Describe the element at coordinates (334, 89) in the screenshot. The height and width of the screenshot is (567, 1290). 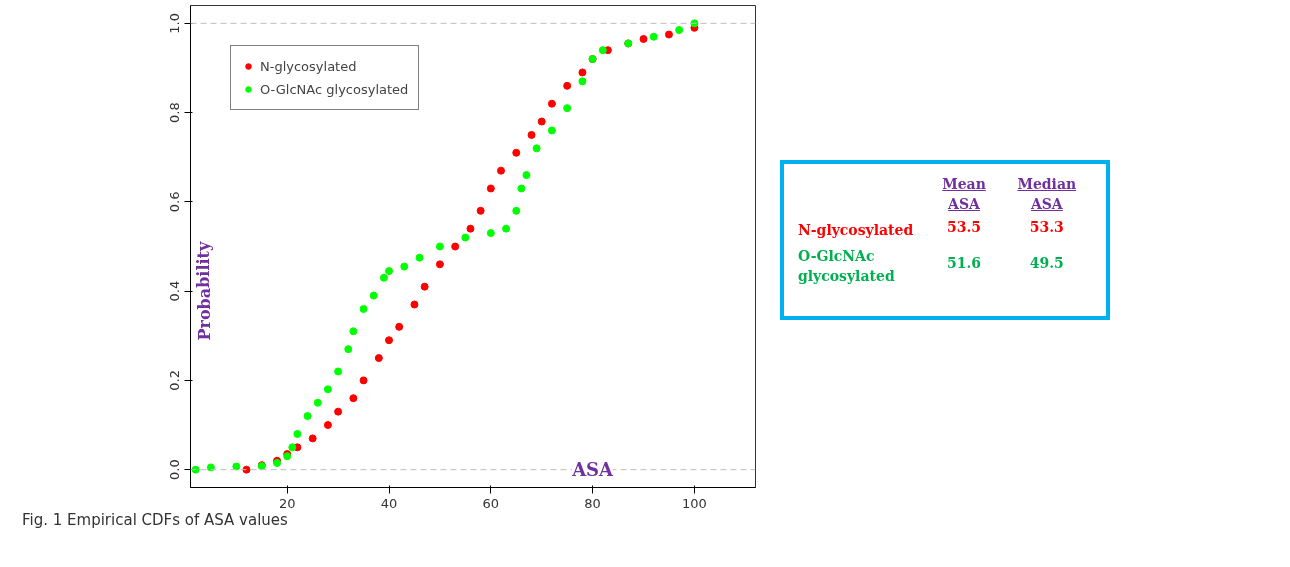
I see `legend-label: O-GlcNAc glycosylated` at that location.